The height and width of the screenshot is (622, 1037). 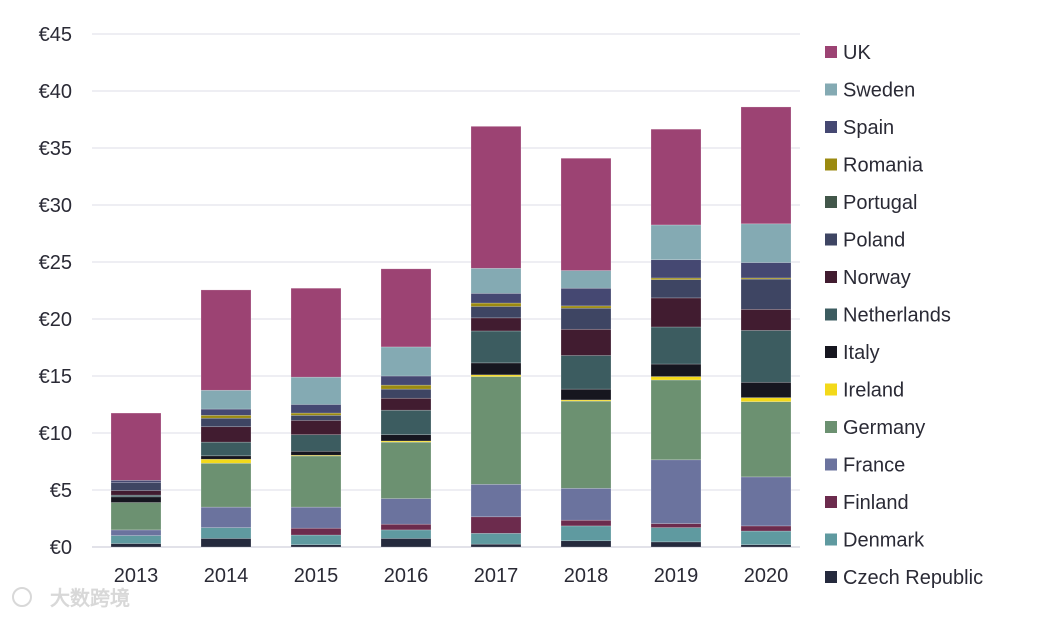 I want to click on legend-item-sweden: Sweden, so click(x=870, y=91).